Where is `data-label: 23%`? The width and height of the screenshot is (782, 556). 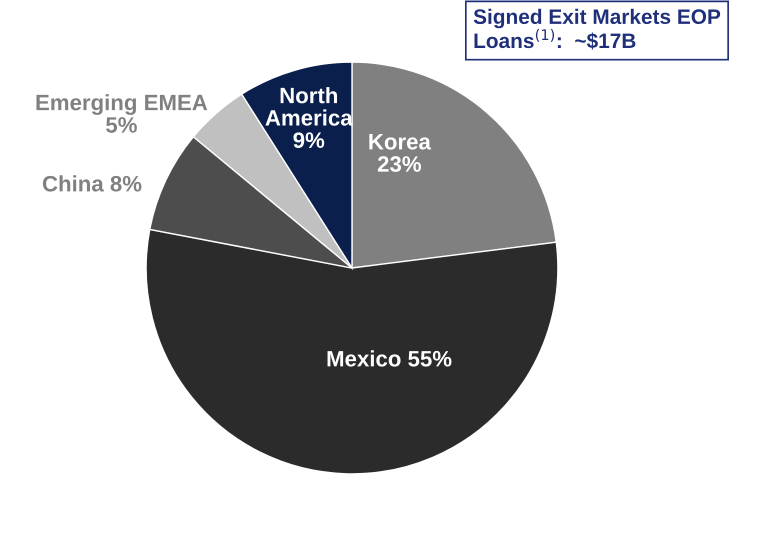
data-label: 23% is located at coordinates (400, 164).